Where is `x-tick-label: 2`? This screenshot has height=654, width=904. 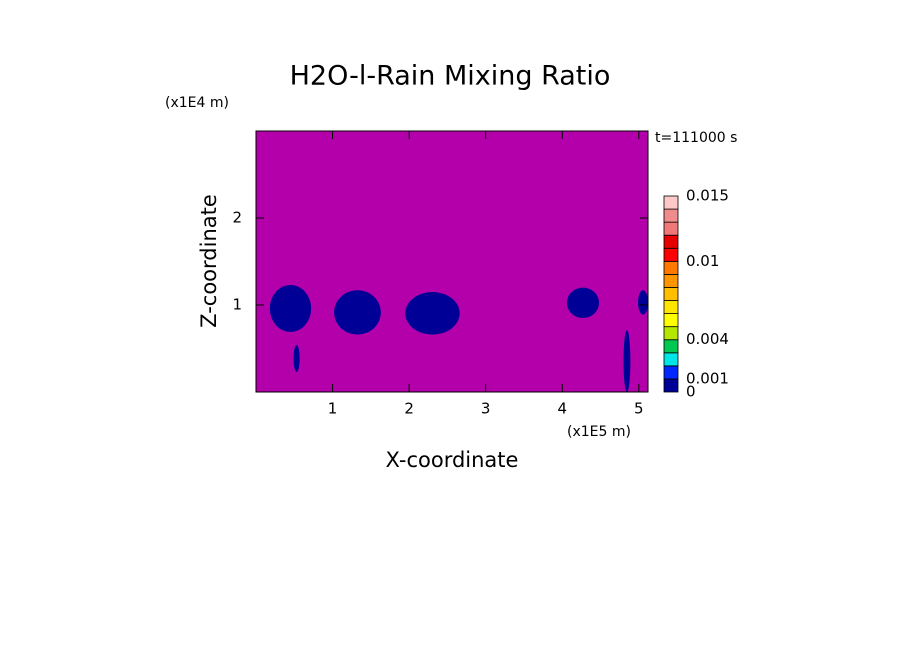
x-tick-label: 2 is located at coordinates (409, 409).